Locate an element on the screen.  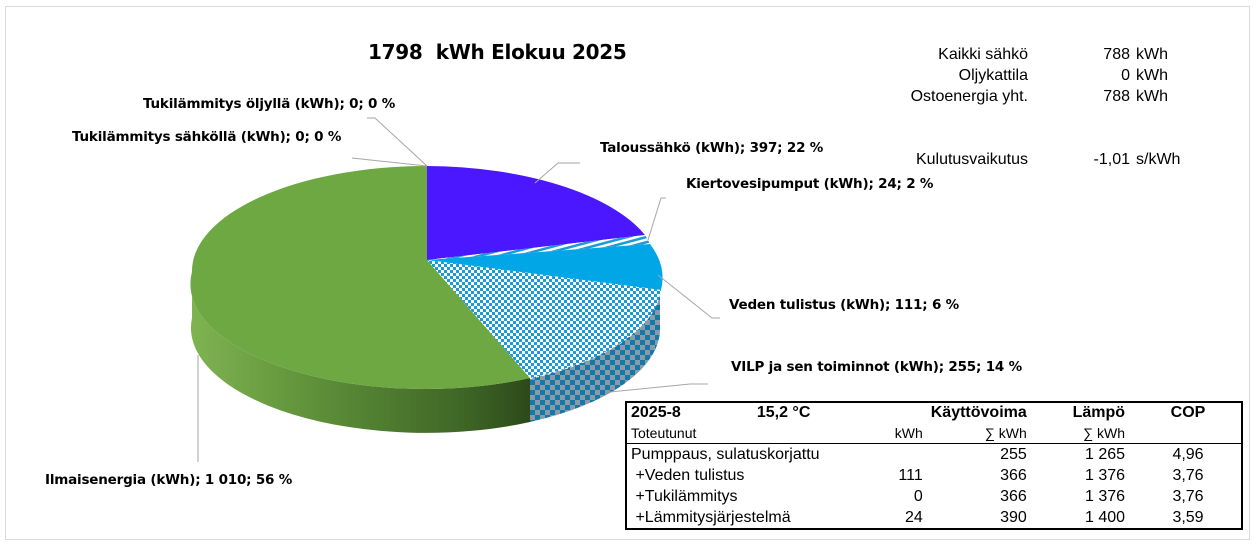
subheader-kwh: kWh is located at coordinates (885, 433).